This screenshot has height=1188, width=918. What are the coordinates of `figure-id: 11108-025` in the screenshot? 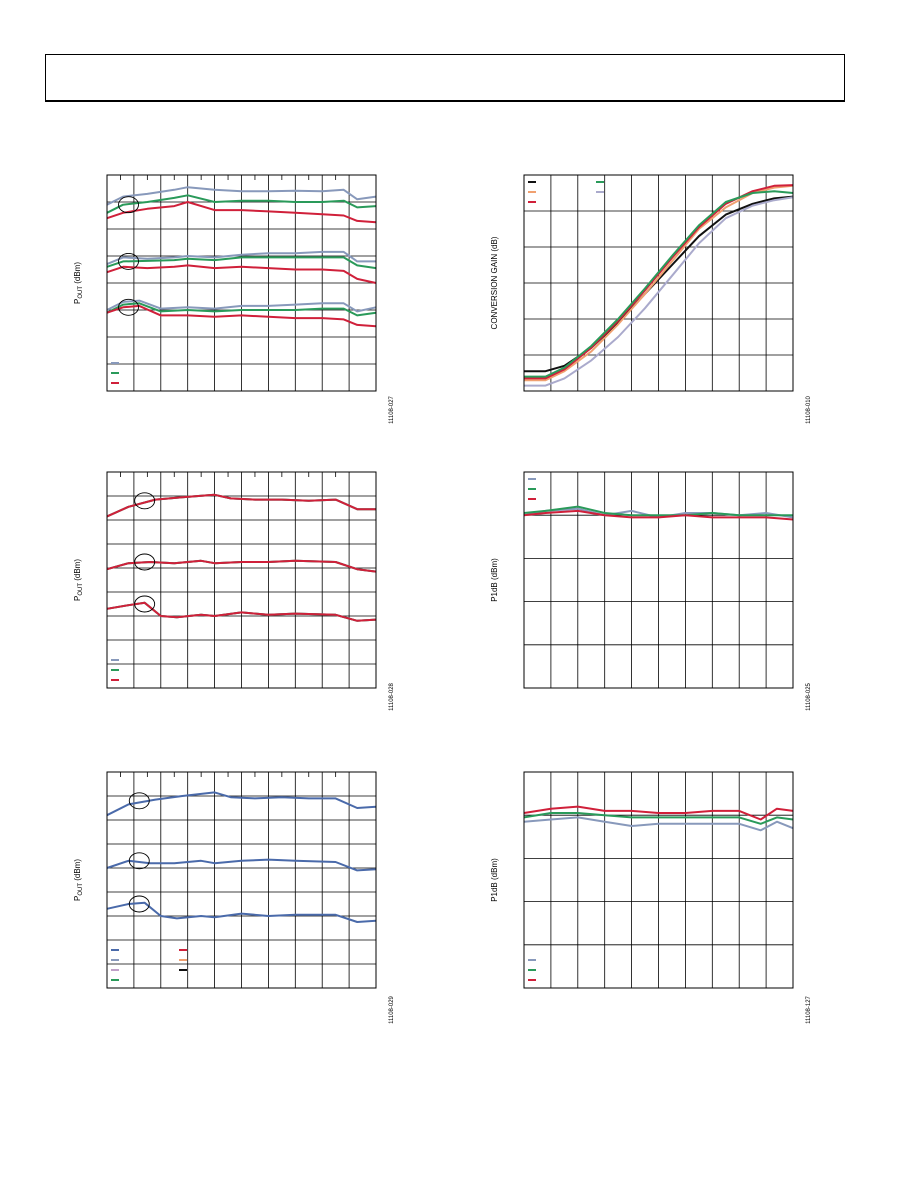 It's located at (809, 696).